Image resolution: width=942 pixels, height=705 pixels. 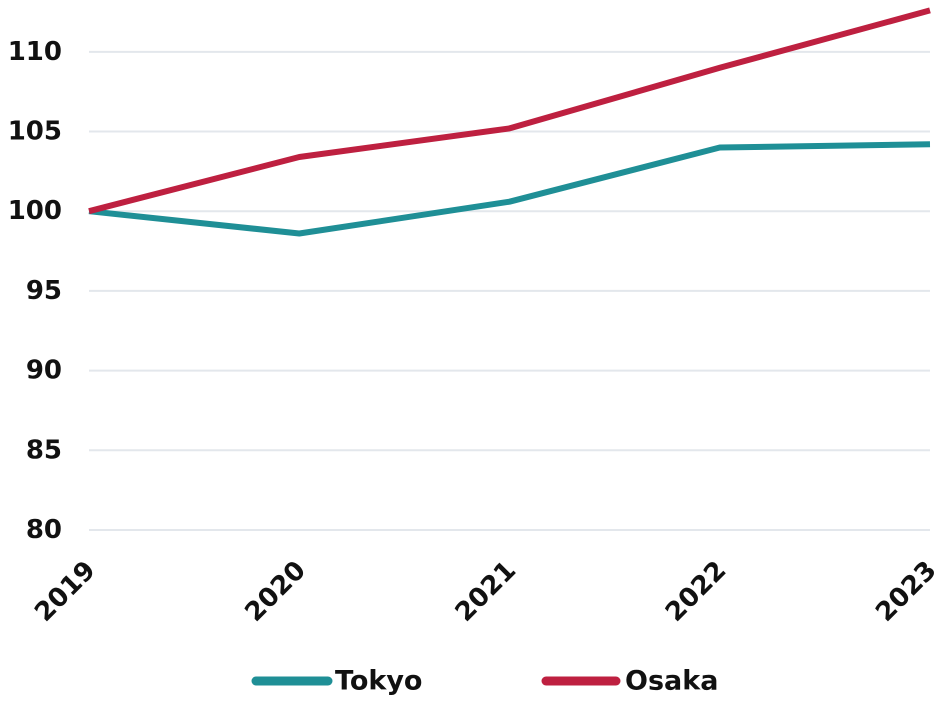 What do you see at coordinates (44, 291) in the screenshot?
I see `y-tick-label: 95` at bounding box center [44, 291].